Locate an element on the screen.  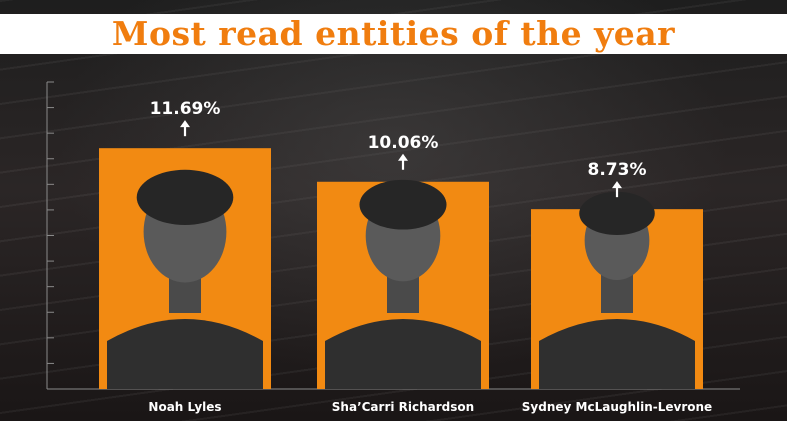
title-band: Most read entities of the year is located at coordinates (393, 34).